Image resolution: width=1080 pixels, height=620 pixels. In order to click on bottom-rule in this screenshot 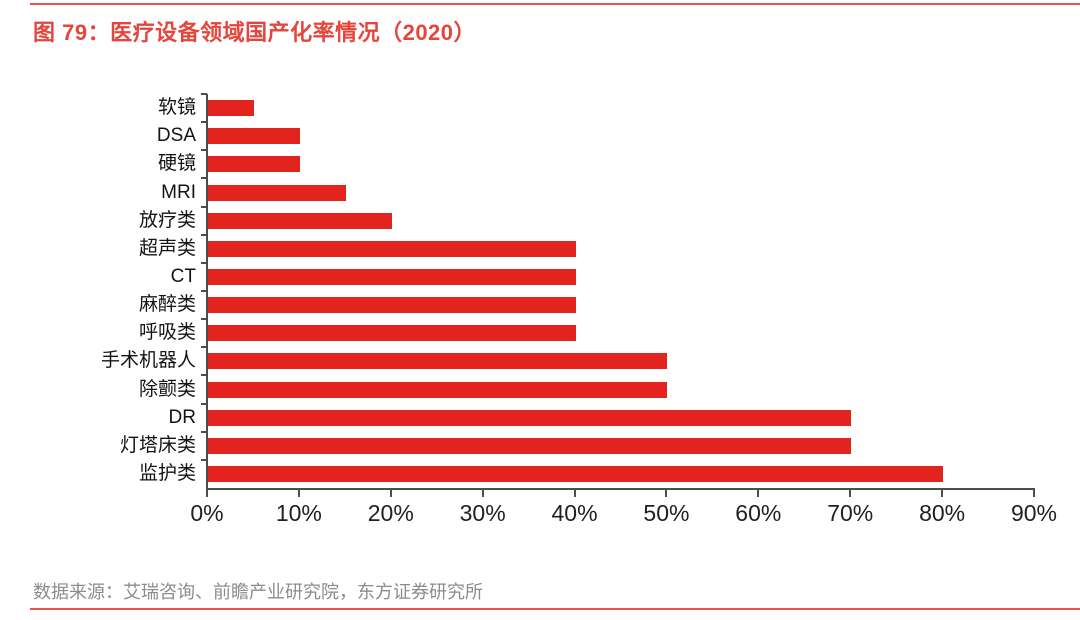, I will do `click(555, 609)`.